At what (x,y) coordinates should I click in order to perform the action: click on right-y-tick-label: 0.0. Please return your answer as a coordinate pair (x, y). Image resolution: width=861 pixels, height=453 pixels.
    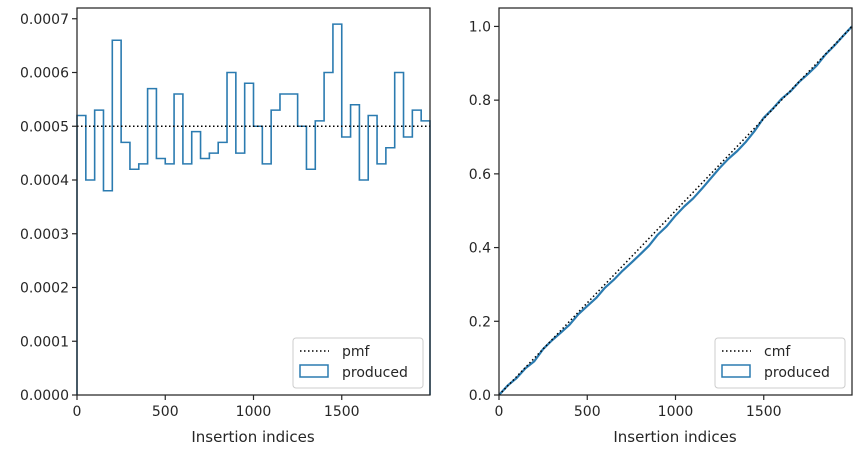
    Looking at the image, I should click on (480, 396).